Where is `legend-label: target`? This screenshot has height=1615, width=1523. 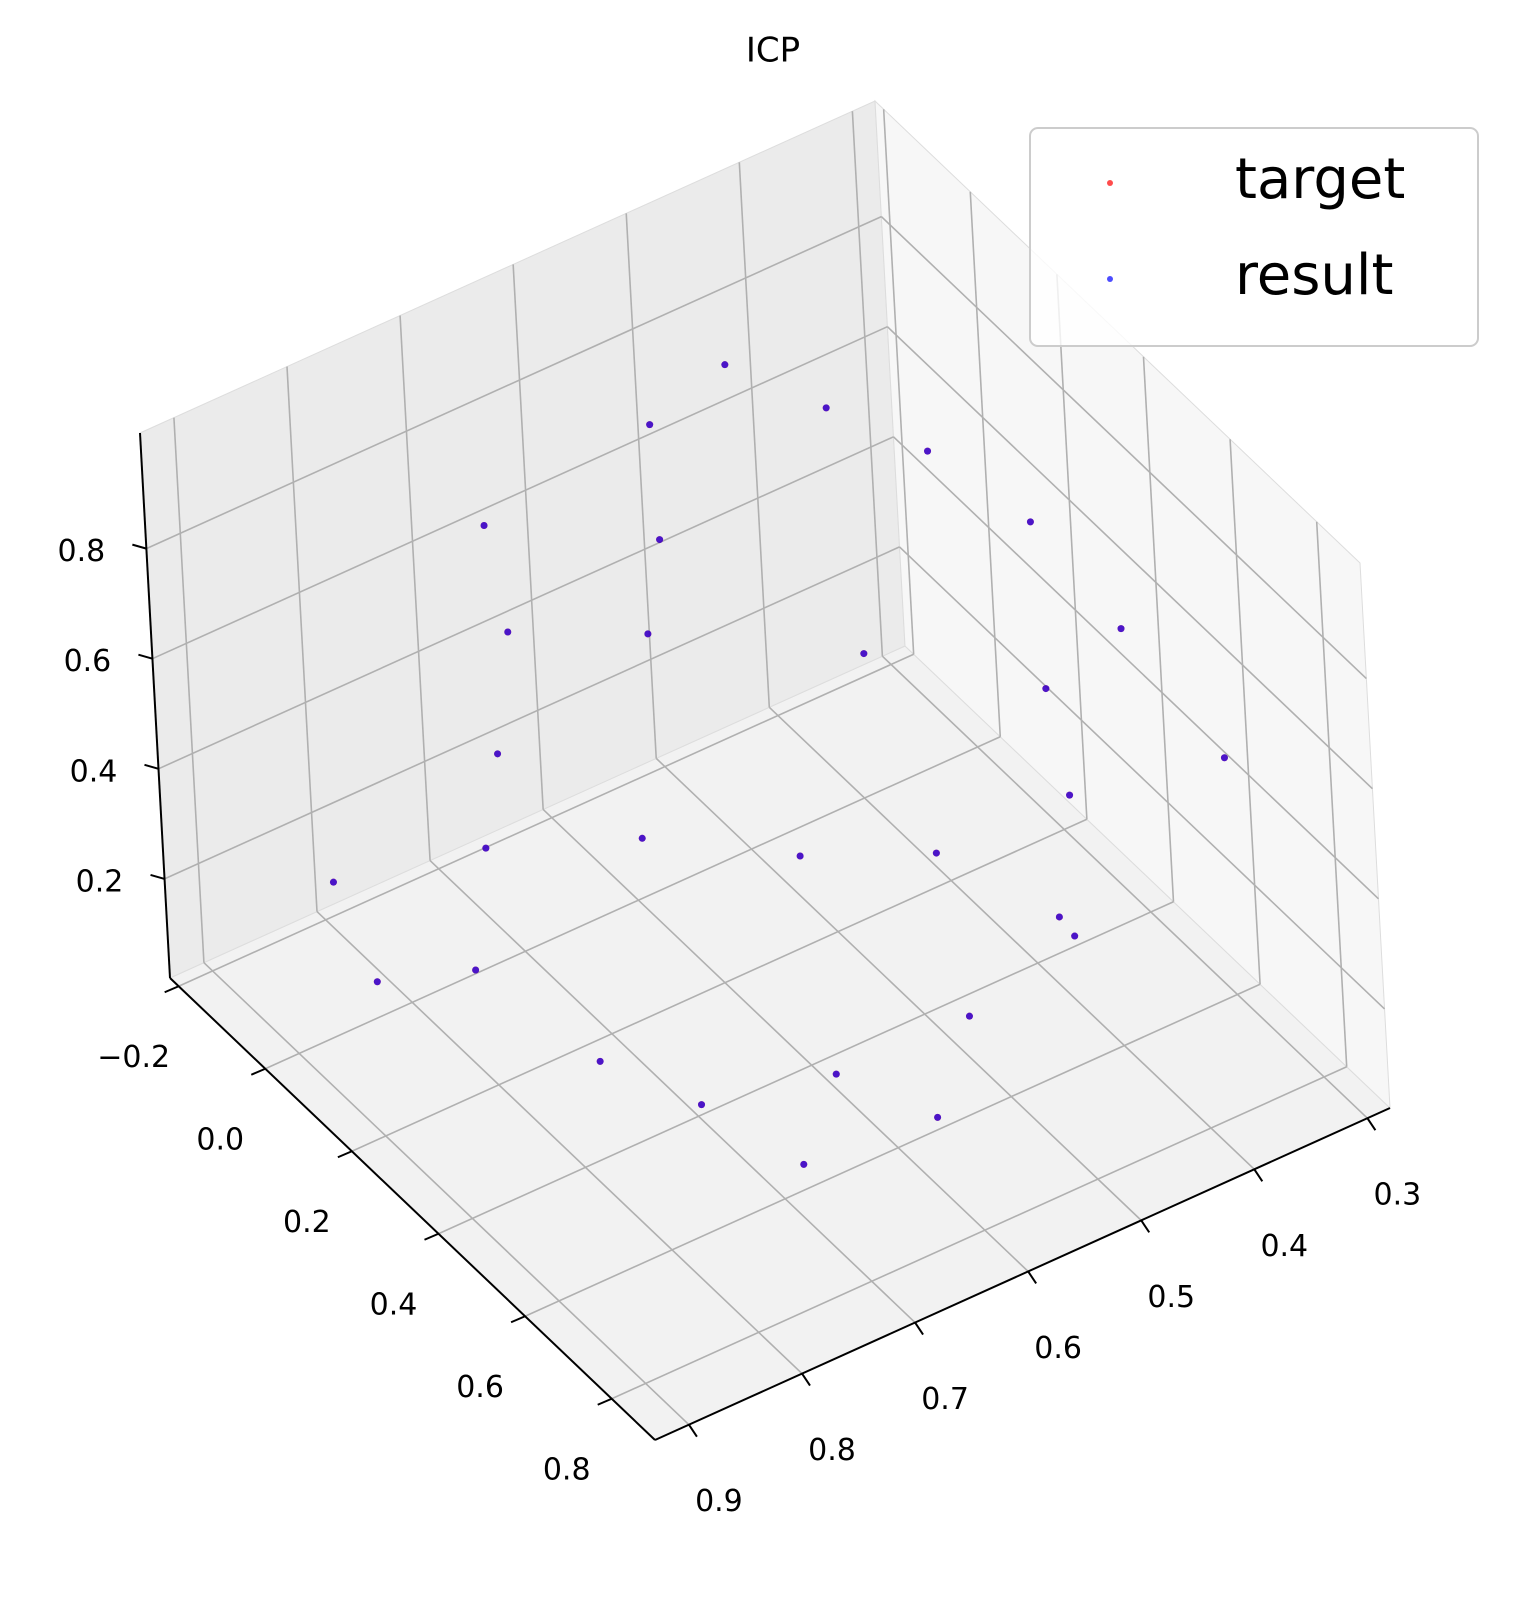
legend-label: target is located at coordinates (1320, 179).